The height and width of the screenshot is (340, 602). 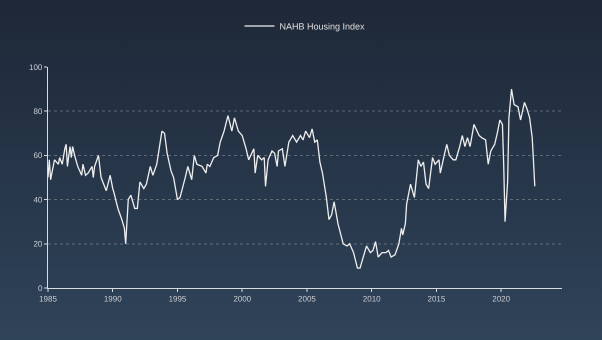 I want to click on y-tick-label: 0, so click(x=40, y=288).